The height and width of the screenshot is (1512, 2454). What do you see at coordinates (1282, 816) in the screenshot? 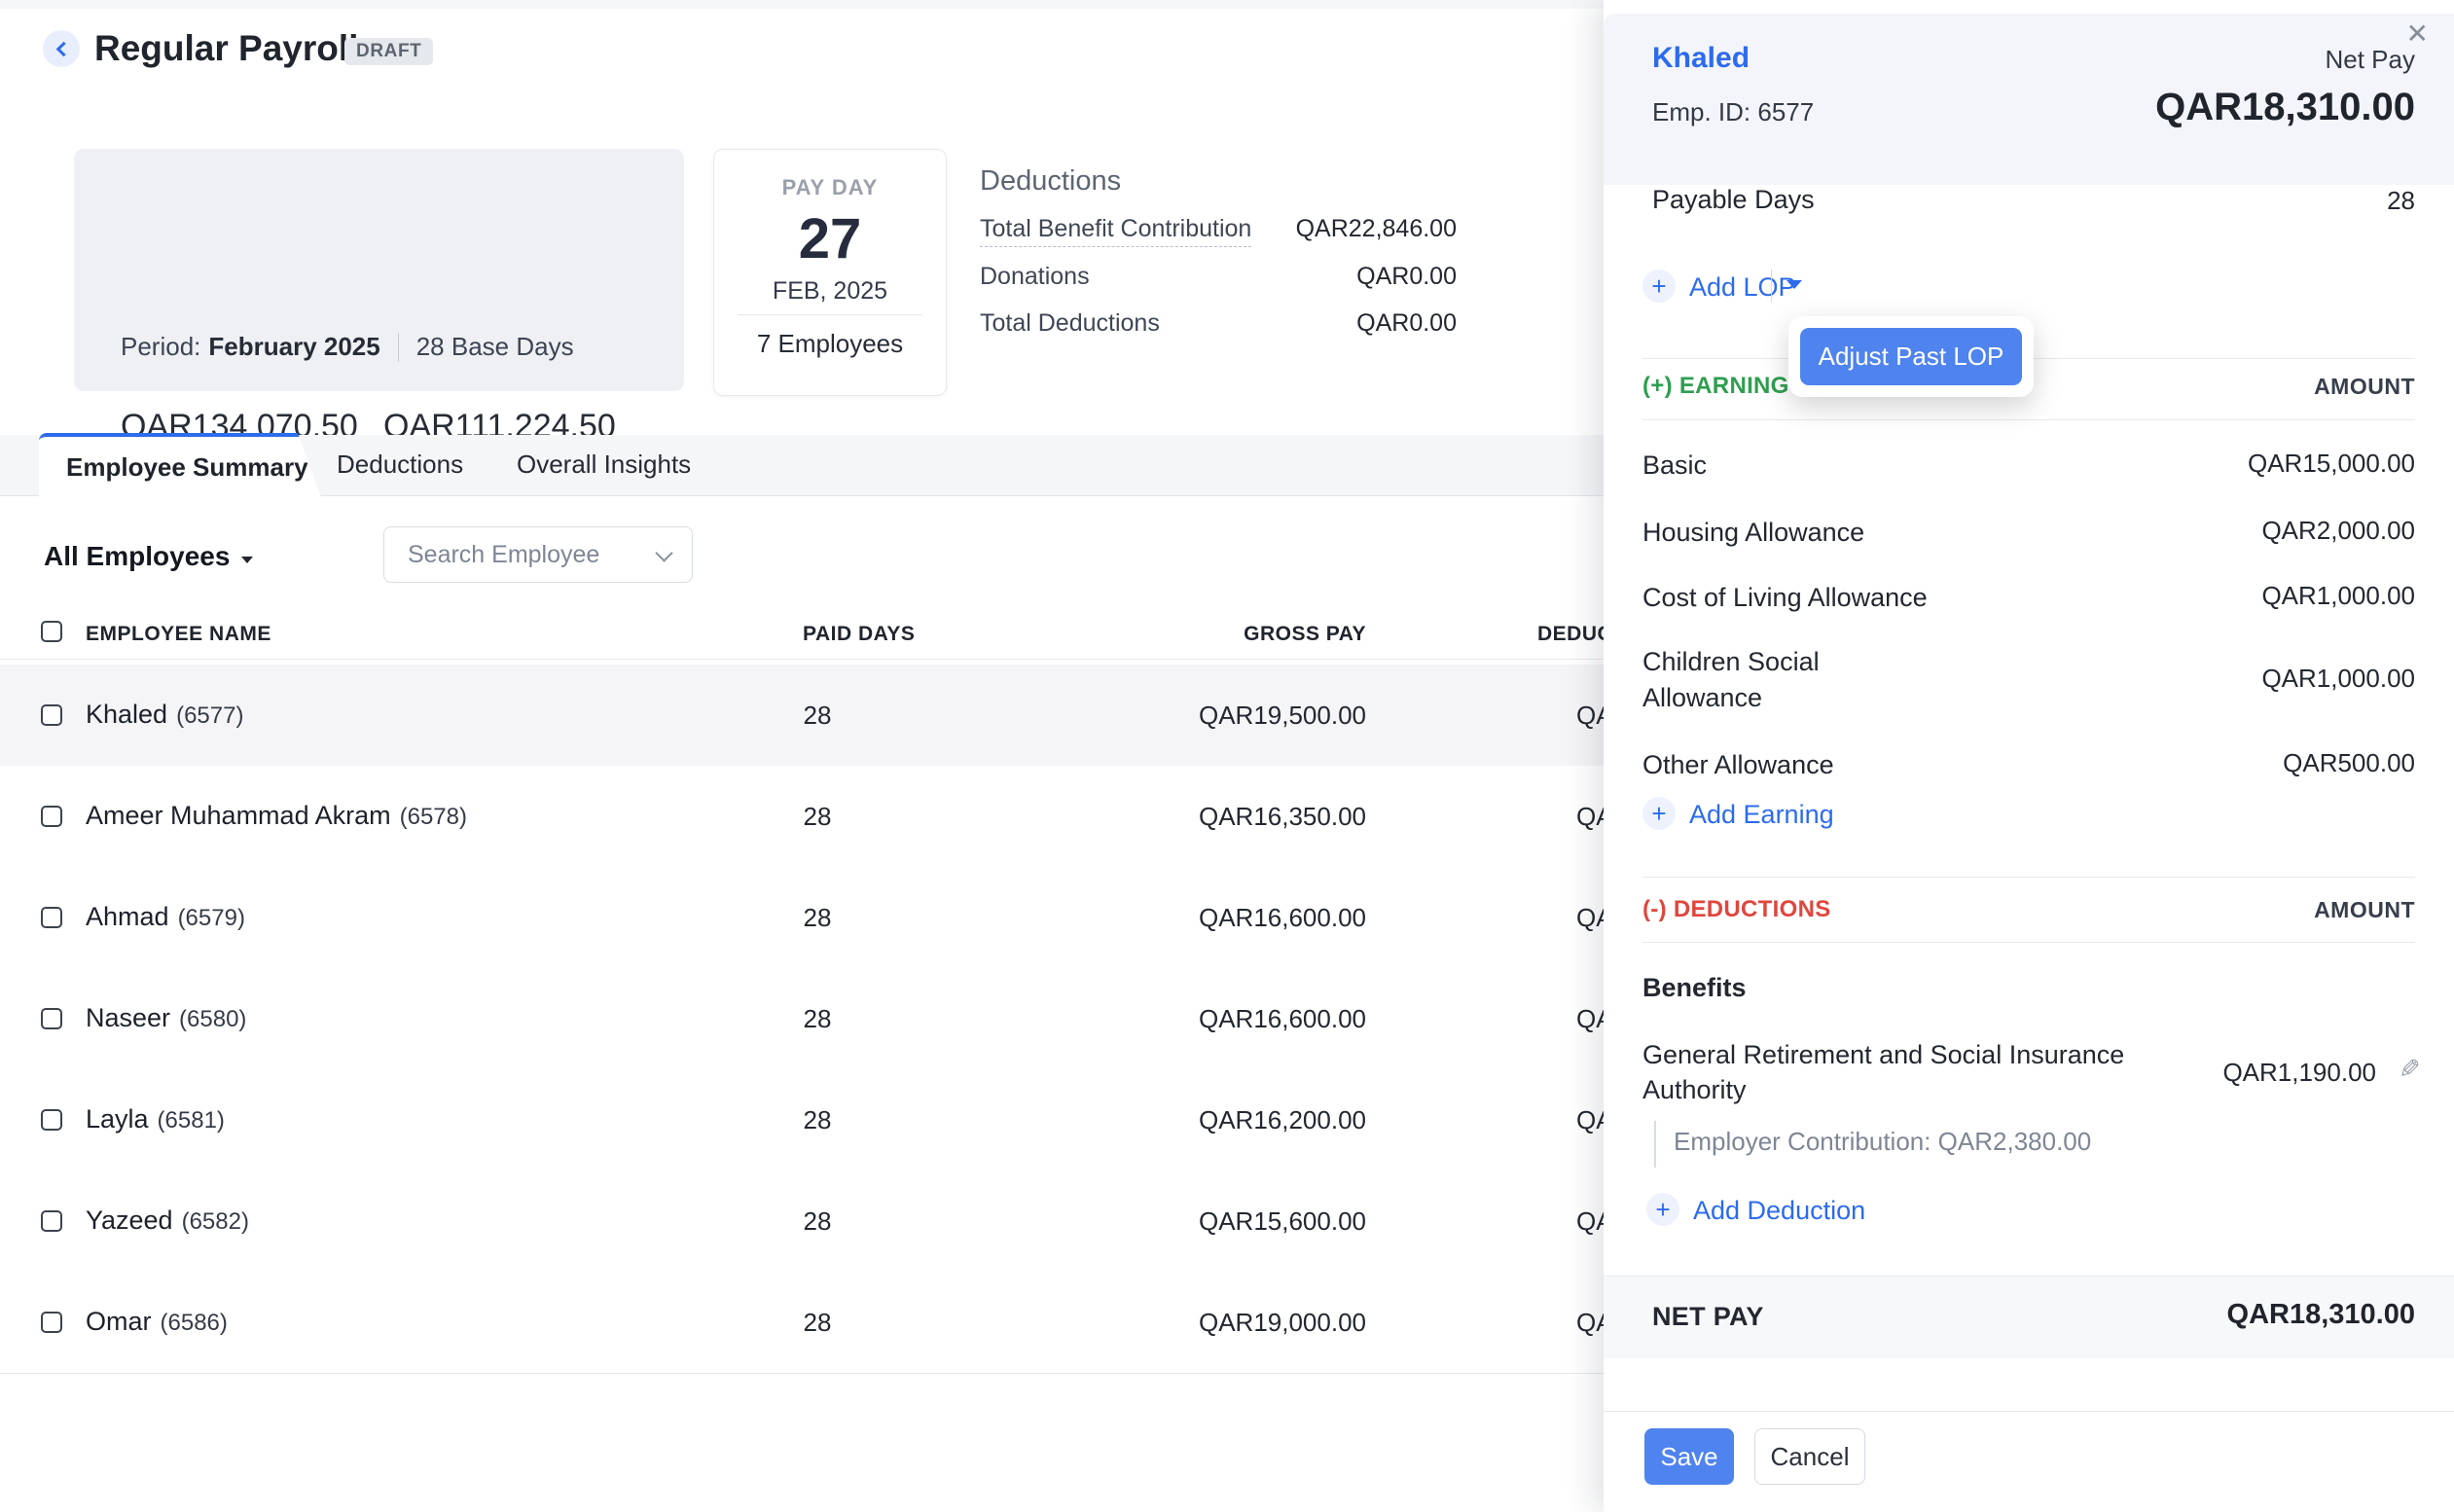
I see `gross-pay-value: QAR16,350.00` at bounding box center [1282, 816].